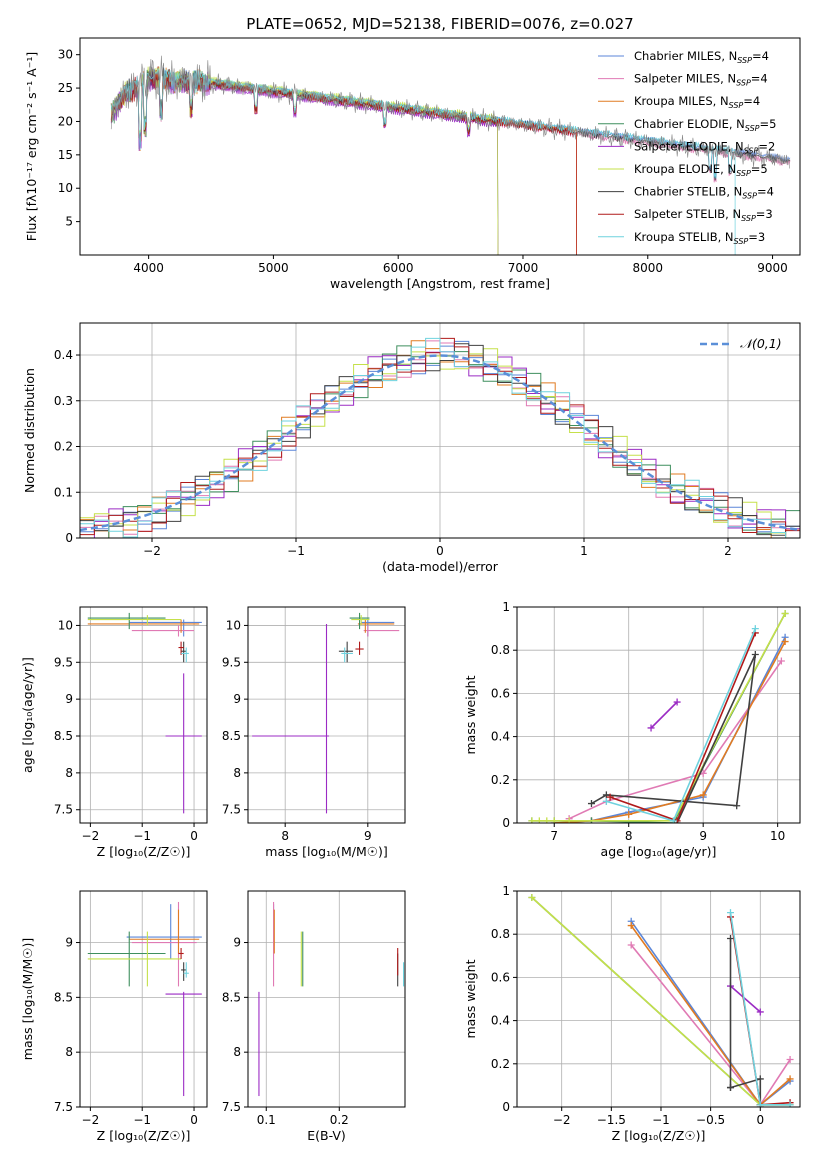  Describe the element at coordinates (728, 551) in the screenshot. I see `x-tick-label: 2` at that location.